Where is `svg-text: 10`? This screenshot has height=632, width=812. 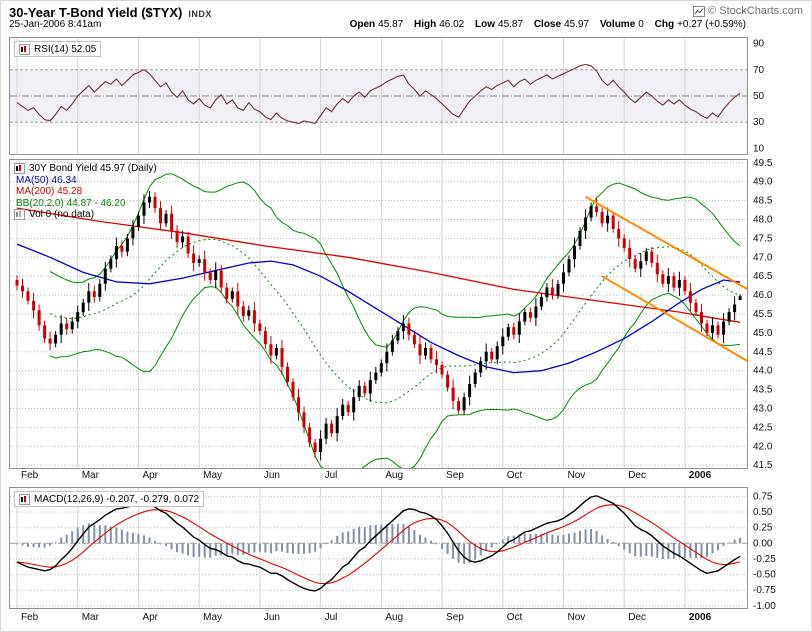
svg-text: 10 is located at coordinates (759, 148).